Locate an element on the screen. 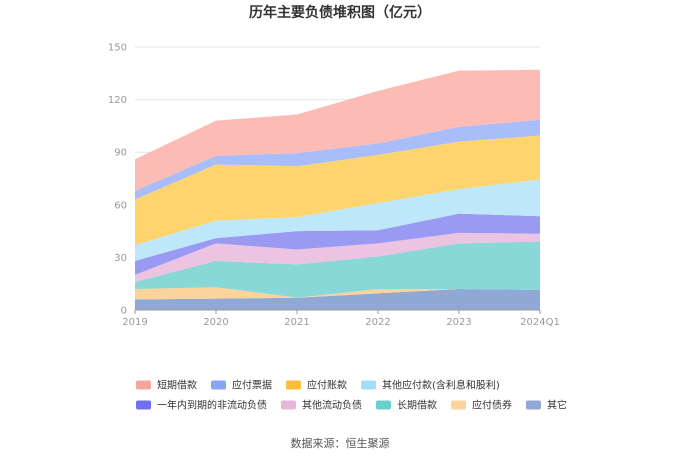 The height and width of the screenshot is (460, 680). x-tick-label: 2020 is located at coordinates (215, 322).